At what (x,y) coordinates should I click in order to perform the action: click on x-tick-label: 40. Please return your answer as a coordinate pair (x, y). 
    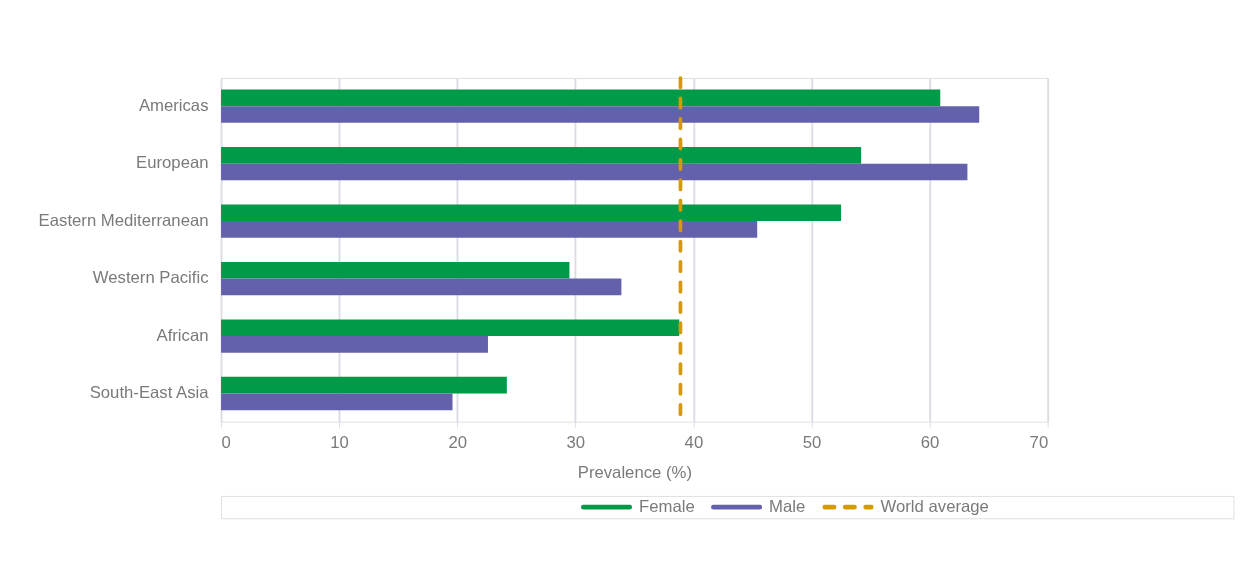
    Looking at the image, I should click on (694, 443).